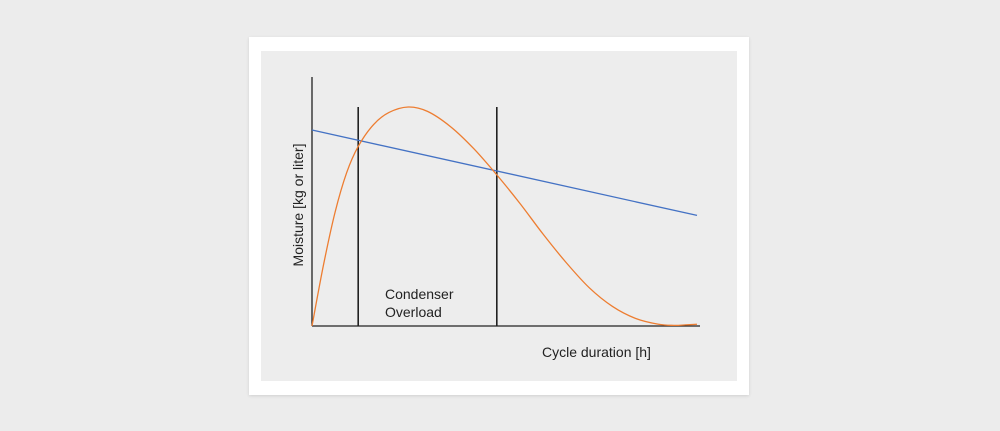  Describe the element at coordinates (419, 294) in the screenshot. I see `annotation-line-1: Condenser` at that location.